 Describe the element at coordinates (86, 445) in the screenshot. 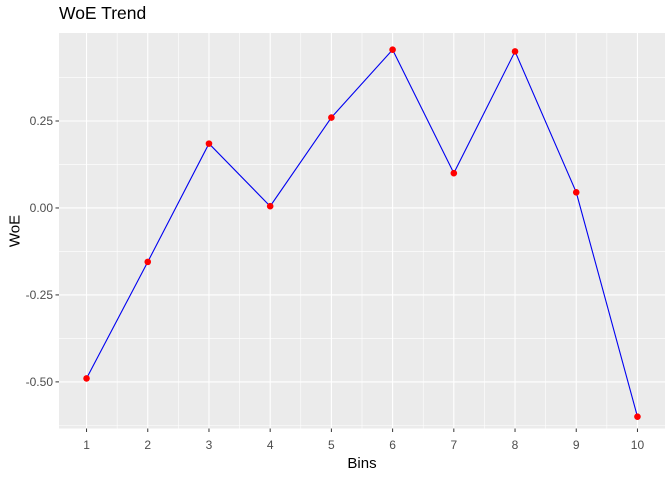

I see `x-tick-label: 1` at that location.